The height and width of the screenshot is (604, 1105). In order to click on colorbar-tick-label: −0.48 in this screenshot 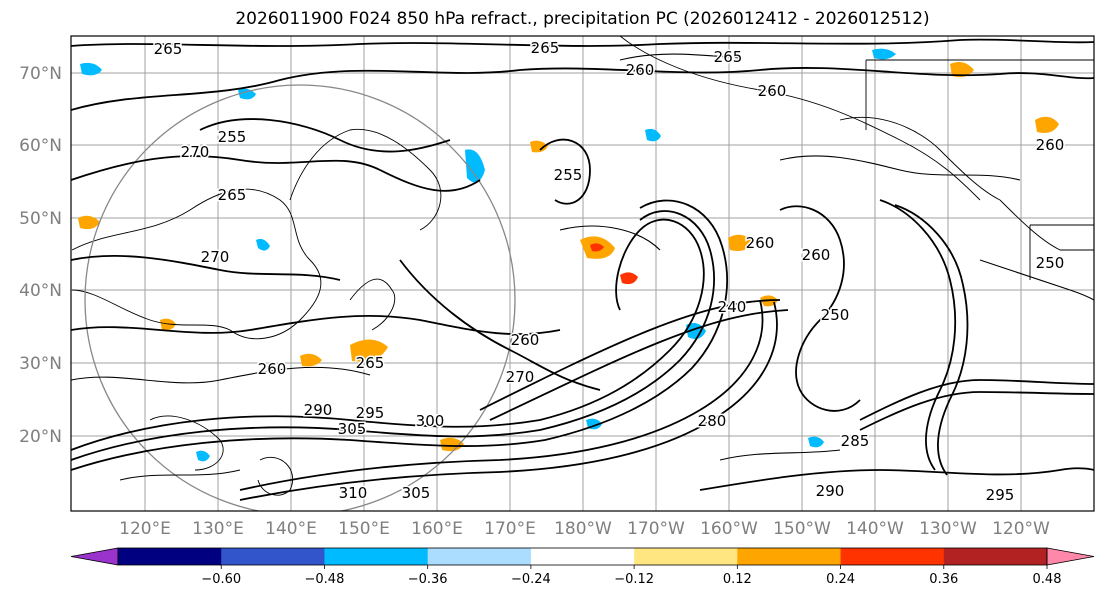, I will do `click(325, 579)`.